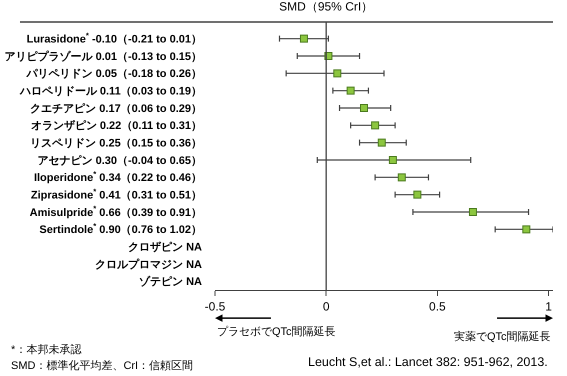 Image resolution: width=567 pixels, height=376 pixels. Describe the element at coordinates (46, 349) in the screenshot. I see `text: *：本邦未承認` at that location.